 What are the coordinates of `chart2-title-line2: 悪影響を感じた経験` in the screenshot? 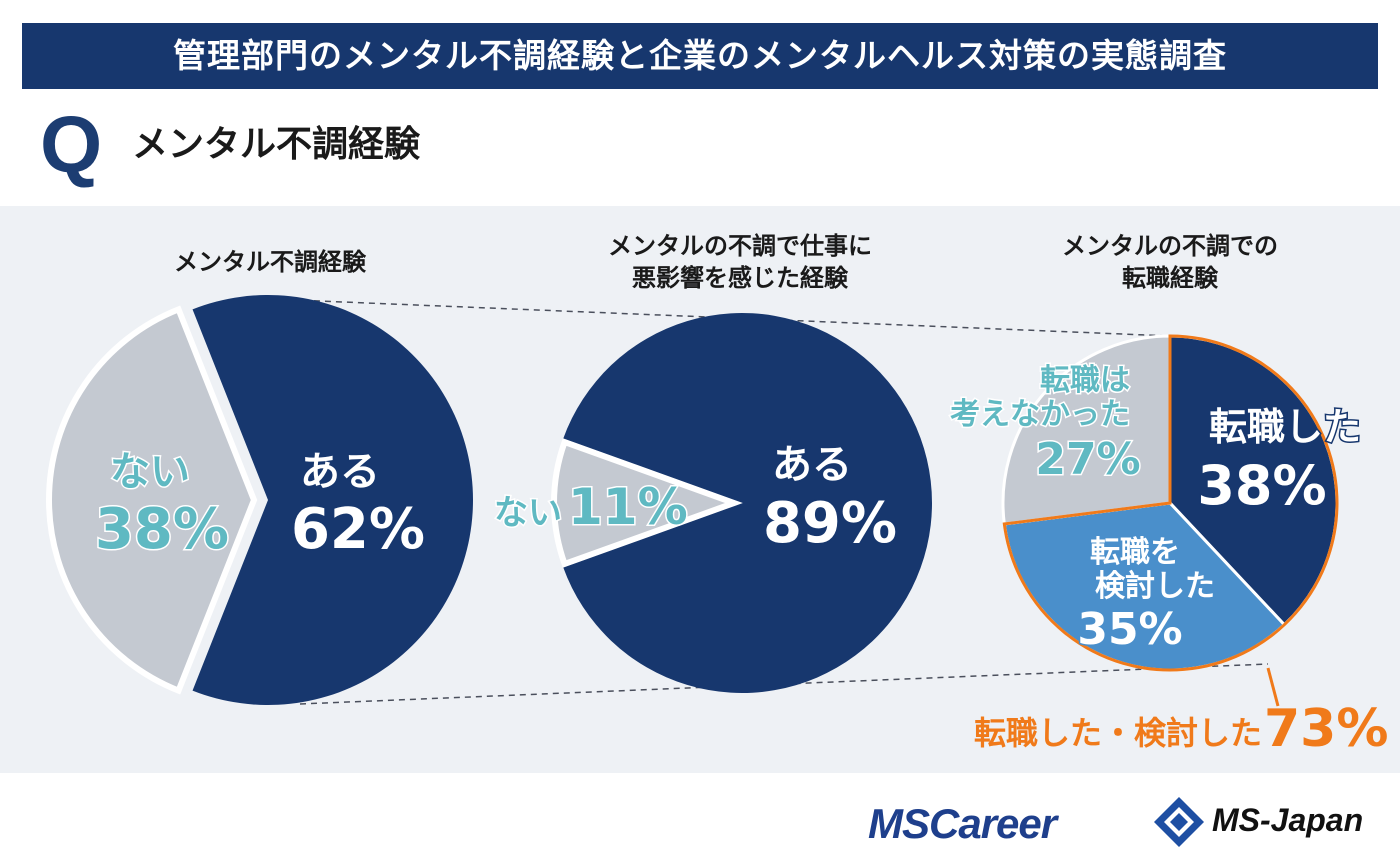 It's located at (740, 278).